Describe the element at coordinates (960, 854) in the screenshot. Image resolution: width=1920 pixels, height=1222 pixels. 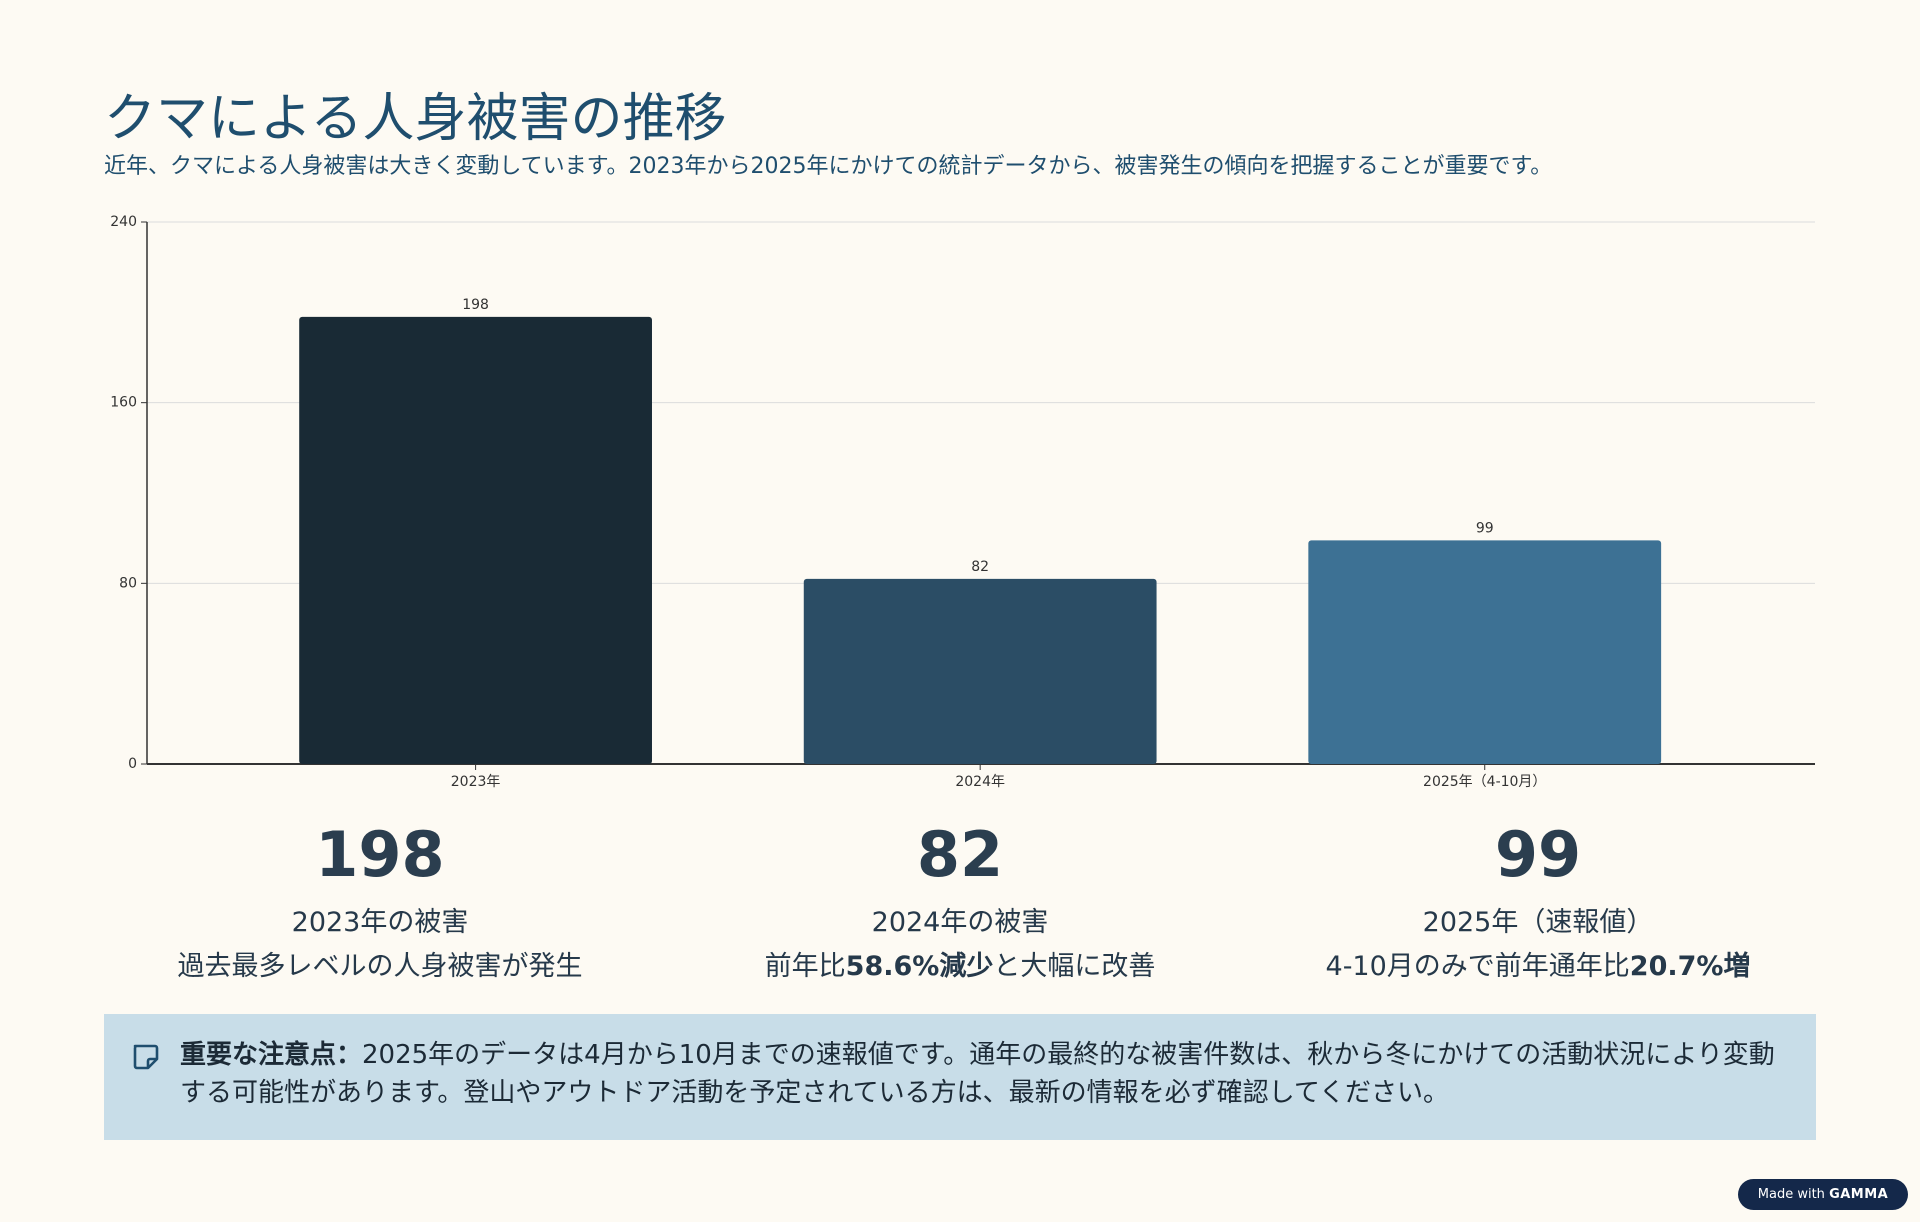
I see `stat-number: 82` at that location.